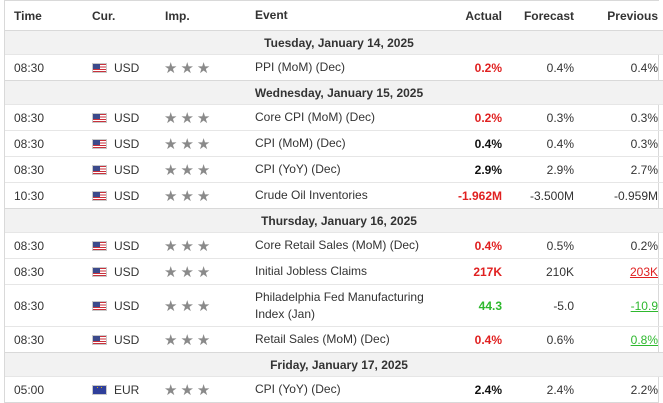 This screenshot has width=663, height=403. What do you see at coordinates (618, 305) in the screenshot?
I see `event-previous: -10.9` at bounding box center [618, 305].